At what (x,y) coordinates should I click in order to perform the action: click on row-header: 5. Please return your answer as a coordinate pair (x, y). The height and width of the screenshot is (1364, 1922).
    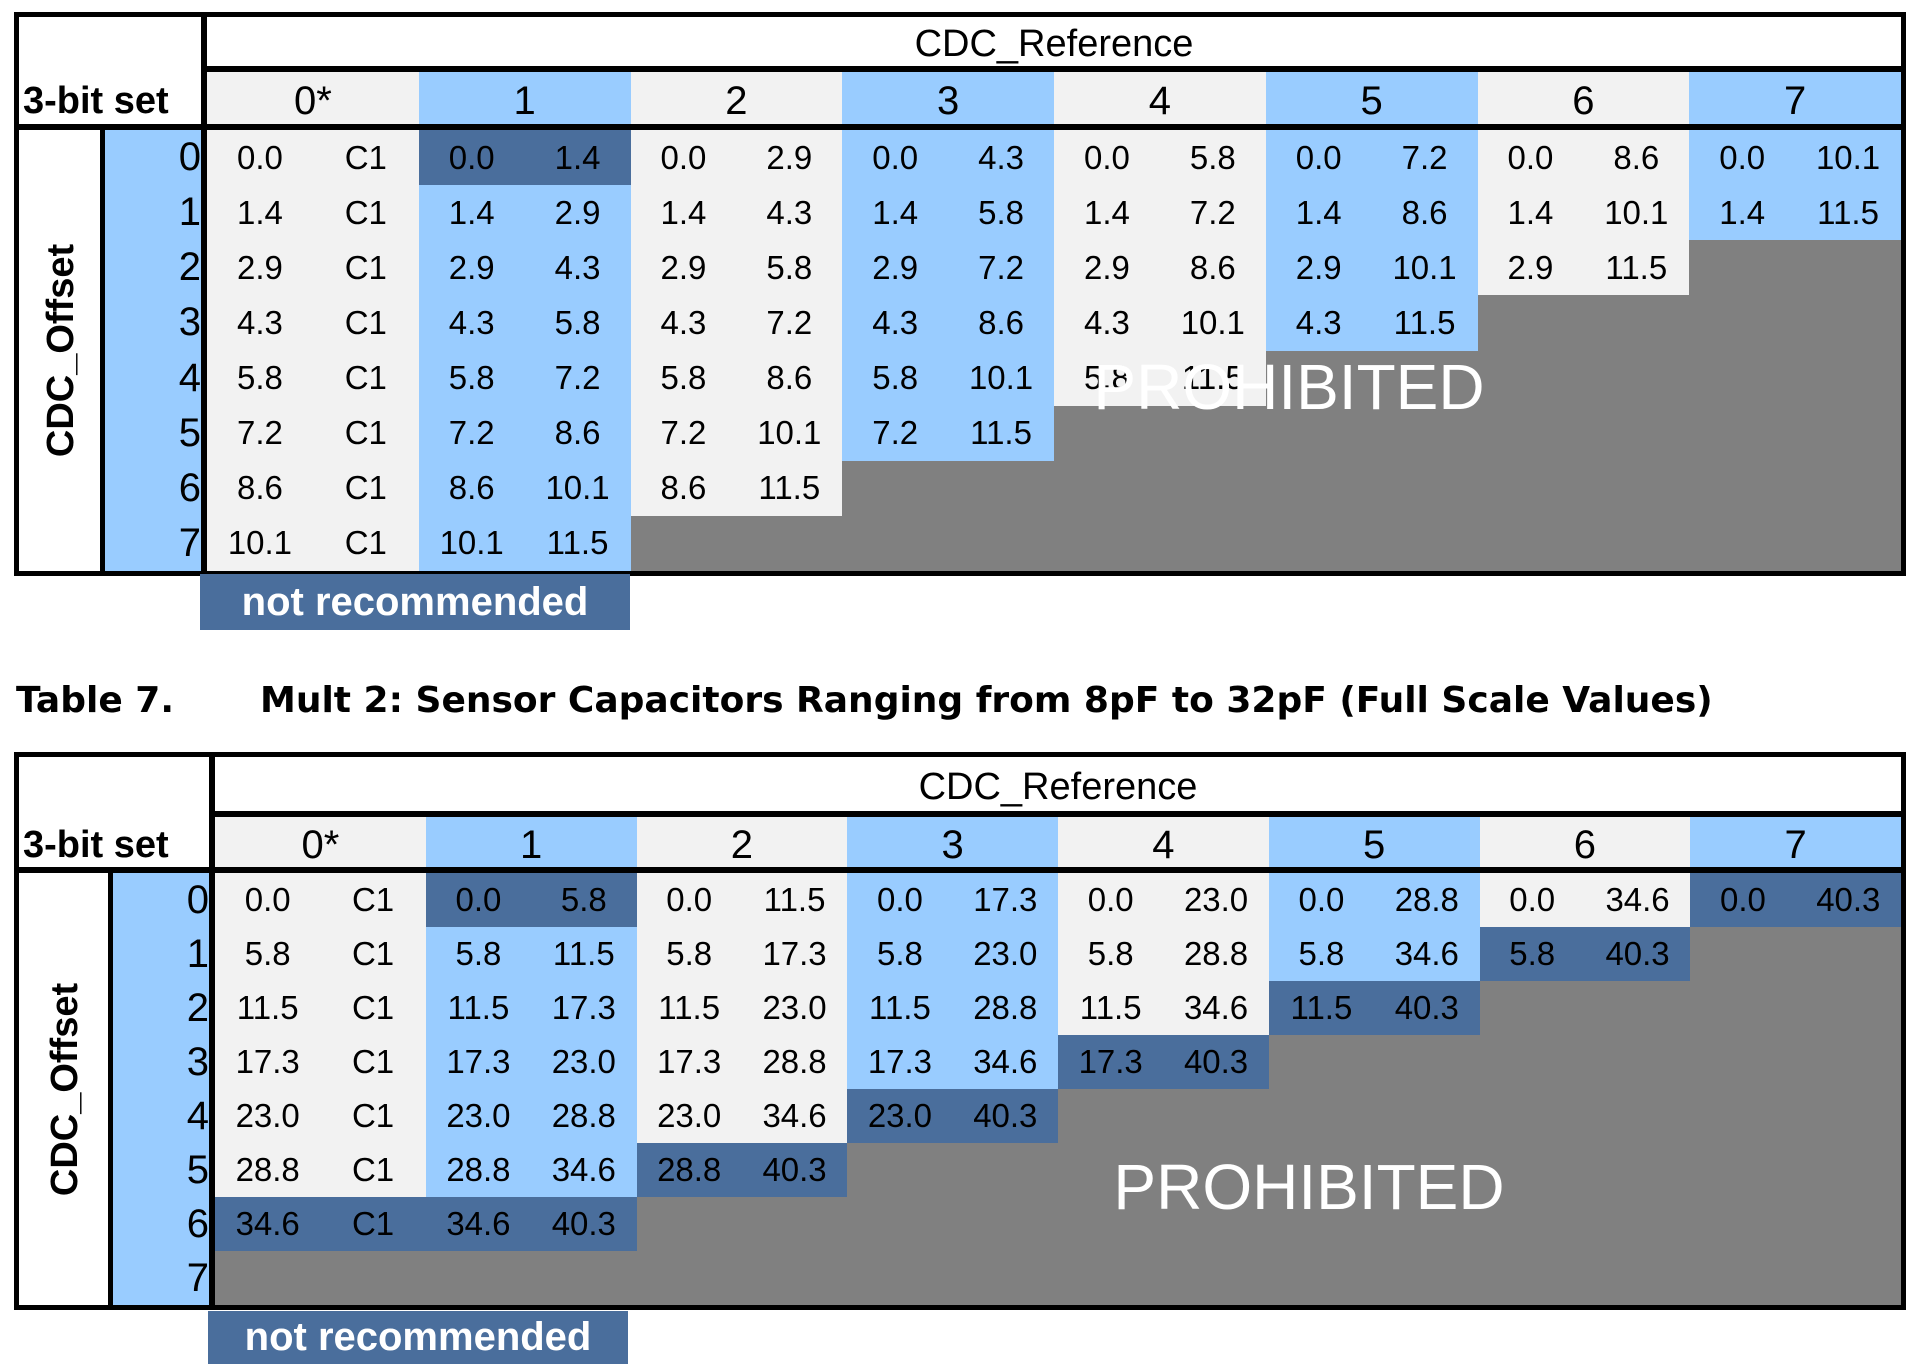
    Looking at the image, I should click on (156, 433).